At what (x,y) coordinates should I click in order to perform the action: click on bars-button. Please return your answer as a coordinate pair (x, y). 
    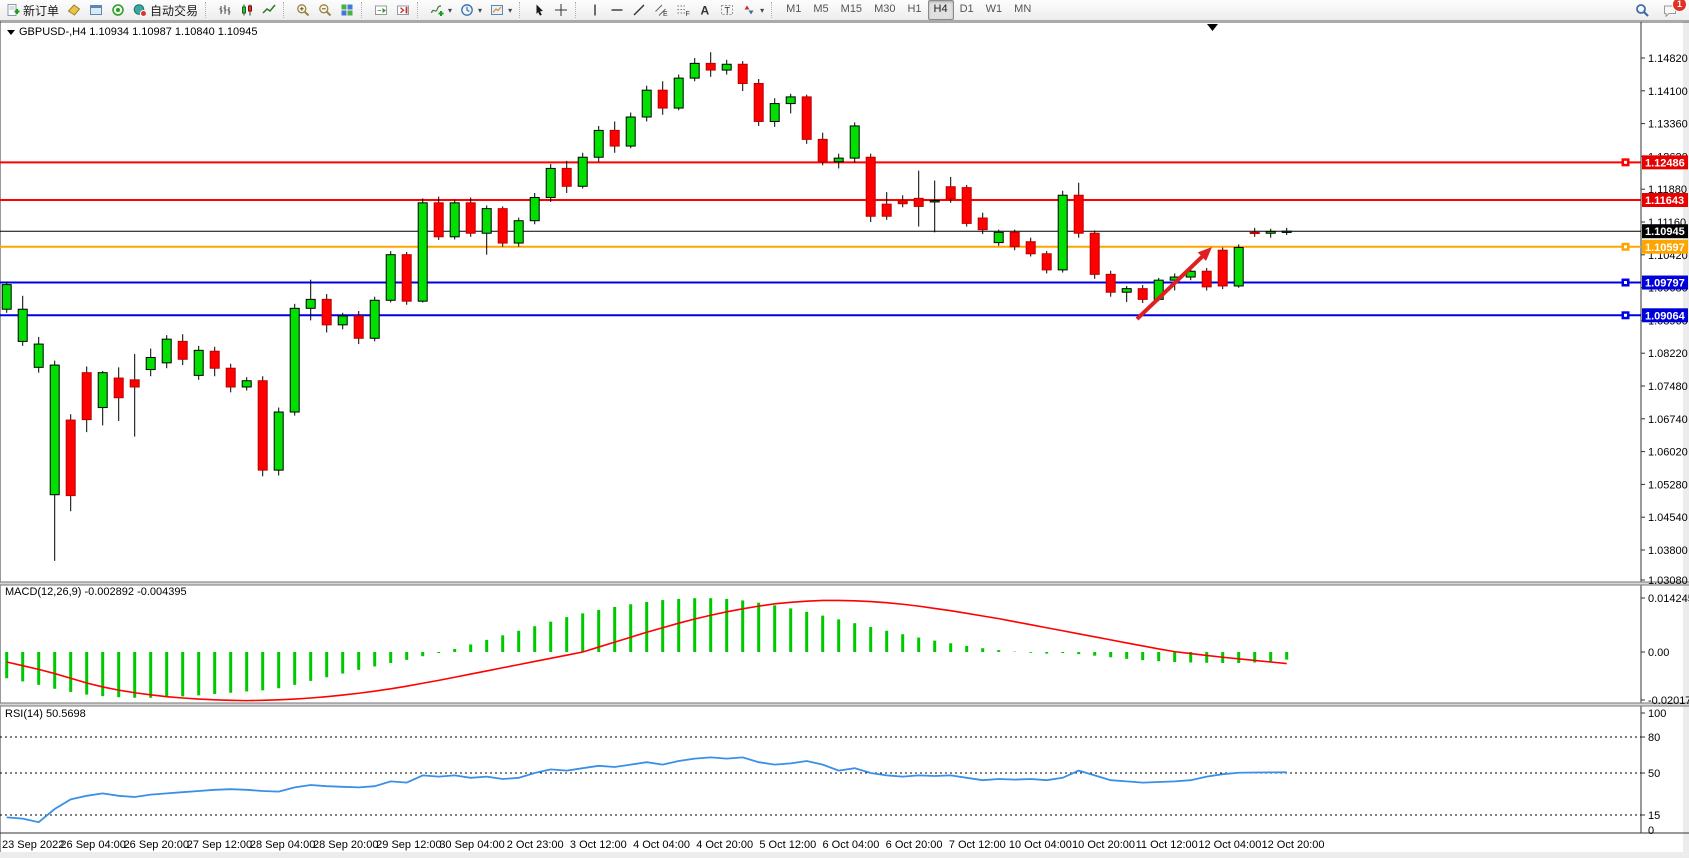
    Looking at the image, I should click on (225, 10).